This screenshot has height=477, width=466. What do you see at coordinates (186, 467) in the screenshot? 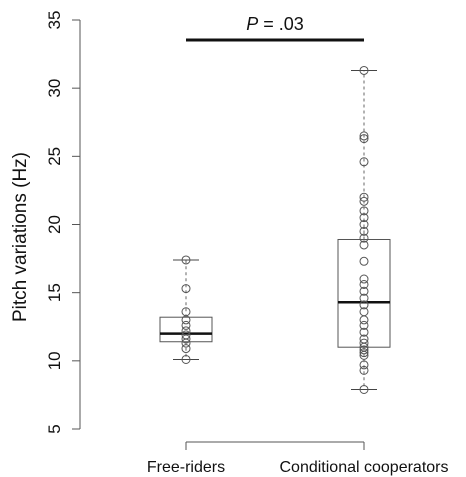
I see `x-tick-label: Free-riders` at bounding box center [186, 467].